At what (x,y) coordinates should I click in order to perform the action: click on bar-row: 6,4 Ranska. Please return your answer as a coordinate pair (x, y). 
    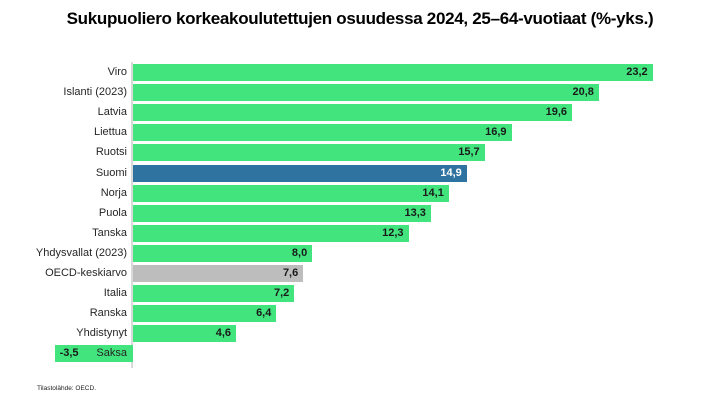
    Looking at the image, I should click on (360, 314).